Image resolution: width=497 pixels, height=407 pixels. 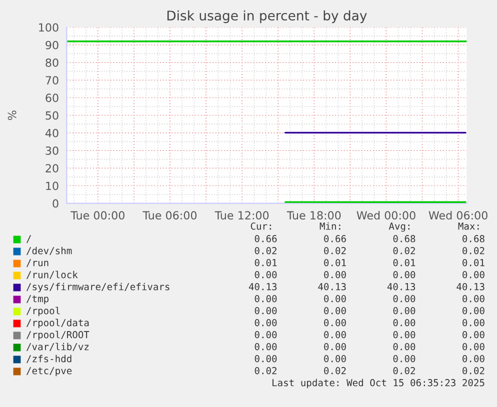 What do you see at coordinates (366, 286) in the screenshot?
I see `text: 40.13 40.13 40.13 40.13` at bounding box center [366, 286].